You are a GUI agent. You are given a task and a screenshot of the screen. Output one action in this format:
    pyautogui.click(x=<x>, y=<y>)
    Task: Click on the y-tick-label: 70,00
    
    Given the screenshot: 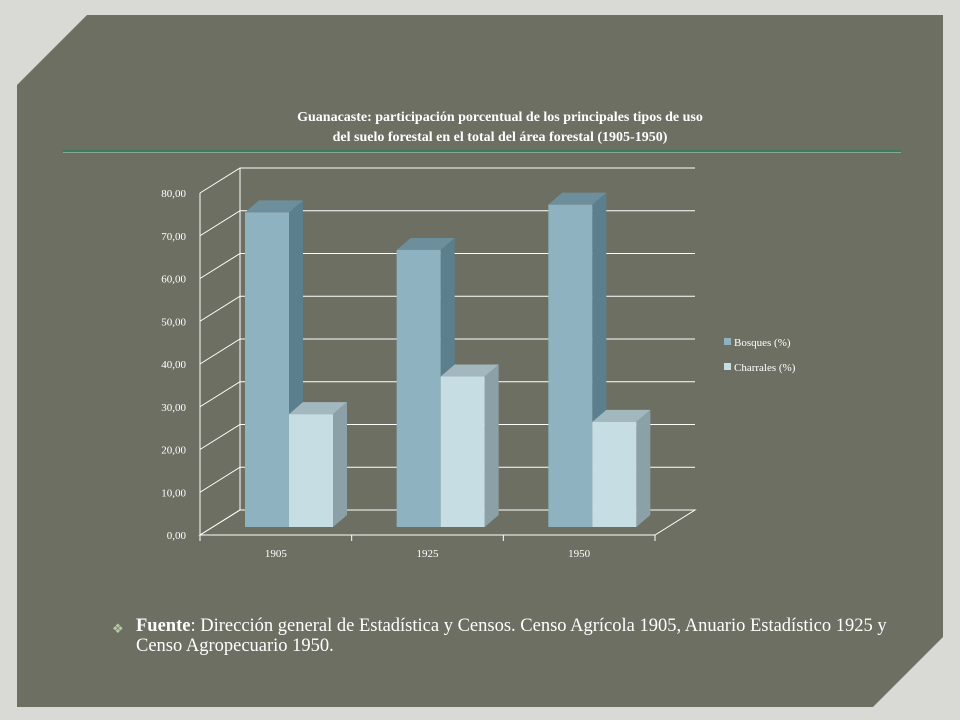 What is the action you would take?
    pyautogui.click(x=173, y=237)
    